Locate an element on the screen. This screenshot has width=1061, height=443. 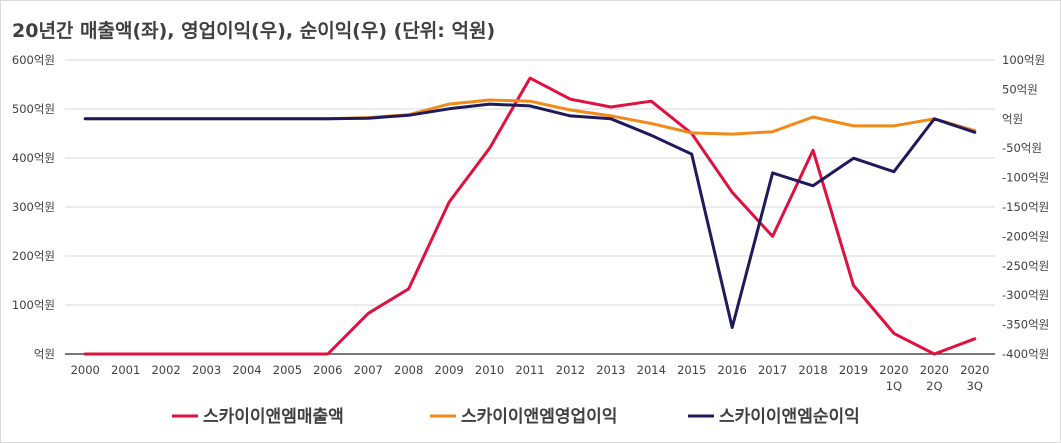
legend-label: 스카이이앤엠순이익 is located at coordinates (789, 417).